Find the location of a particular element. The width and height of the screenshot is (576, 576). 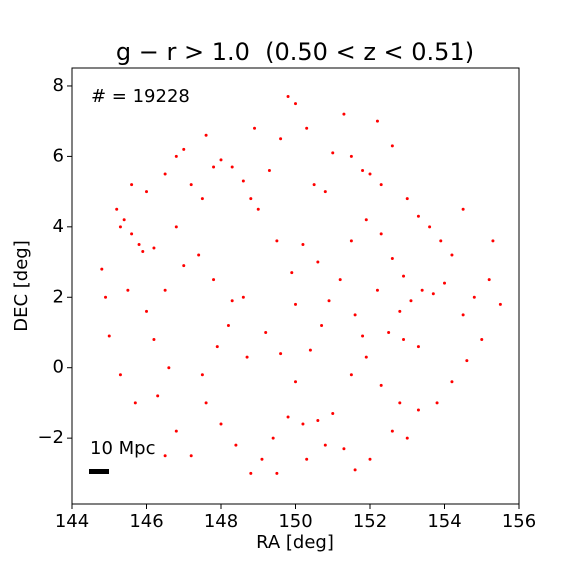

x-tick-label: 152 is located at coordinates (370, 521).